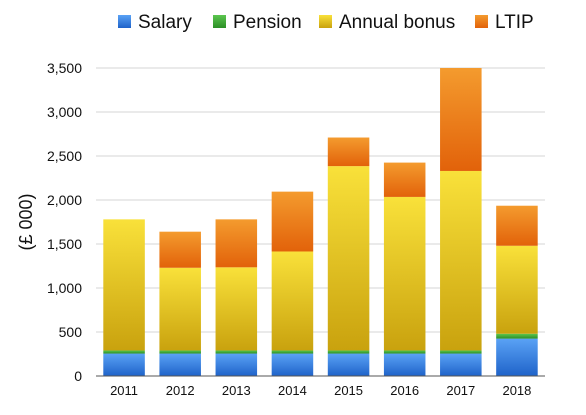 The image size is (586, 415). What do you see at coordinates (517, 357) in the screenshot?
I see `bar-salary-2018` at bounding box center [517, 357].